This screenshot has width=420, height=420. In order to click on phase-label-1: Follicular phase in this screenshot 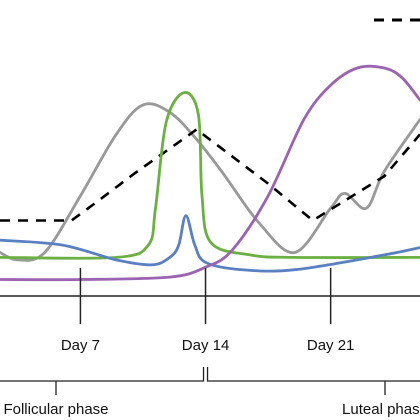, I will do `click(55, 409)`.